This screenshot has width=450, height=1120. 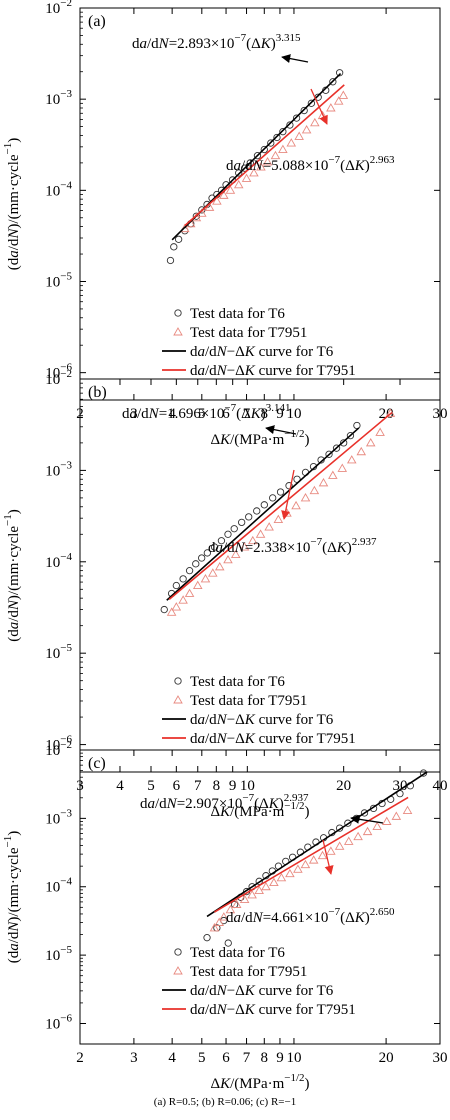 I want to click on legend-label: Test data for T6, so click(x=237, y=314).